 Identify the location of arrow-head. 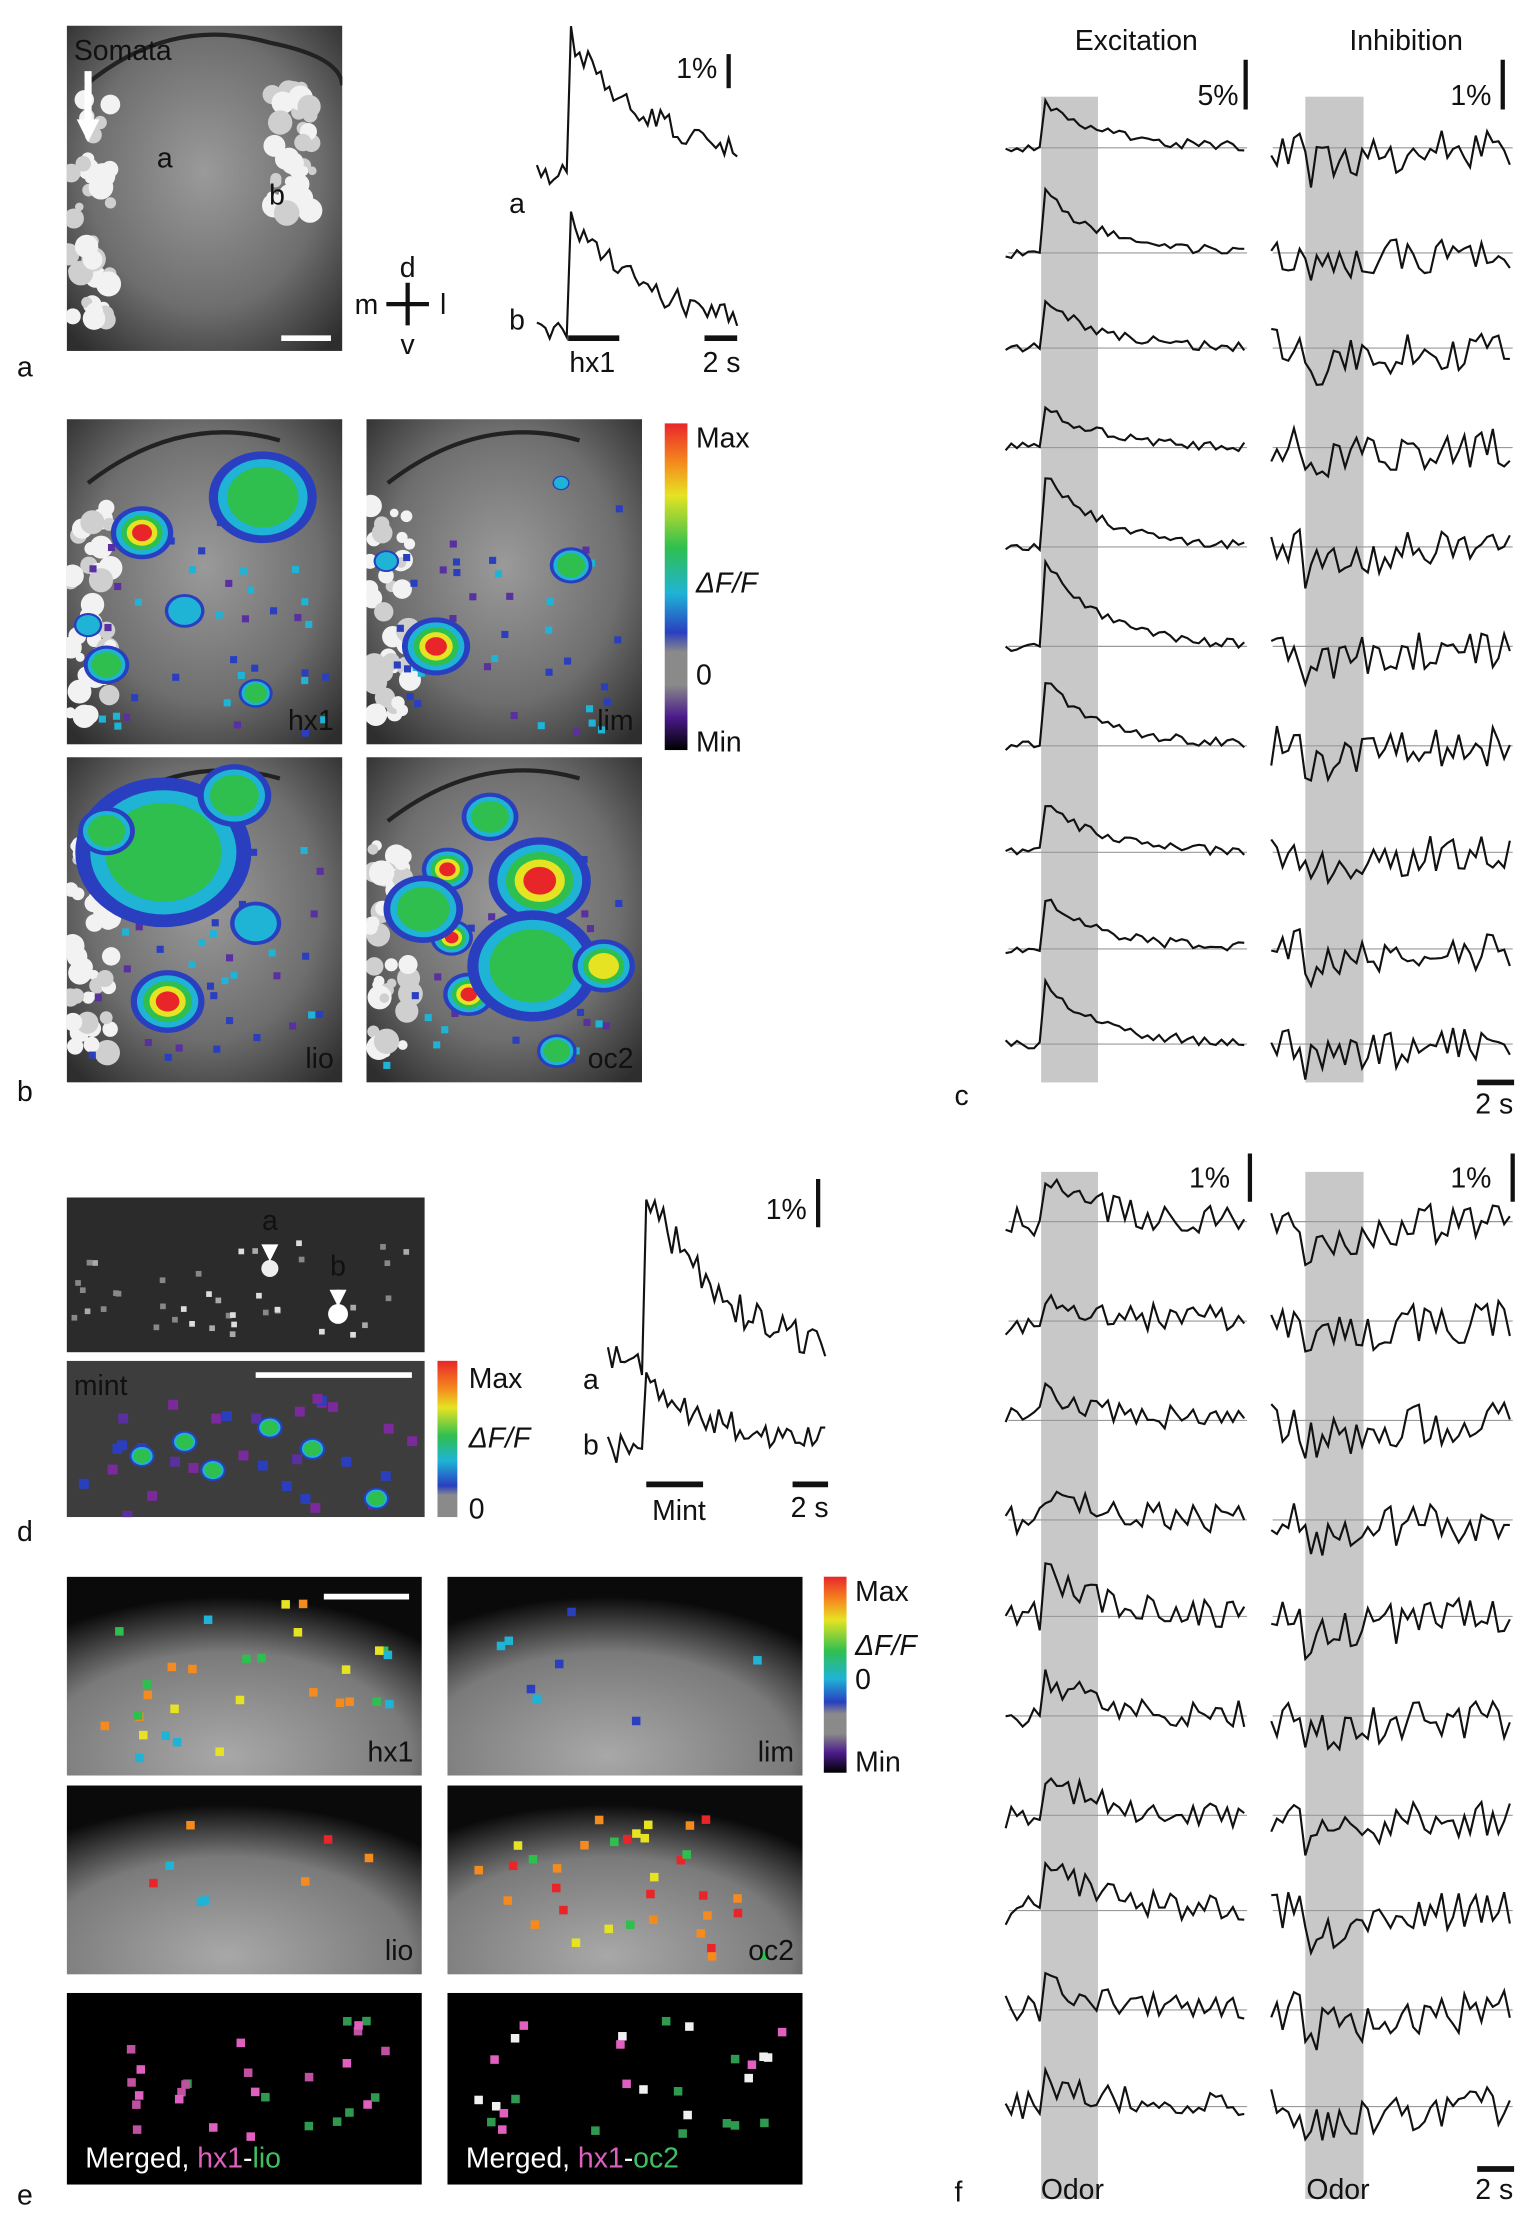
(88, 131).